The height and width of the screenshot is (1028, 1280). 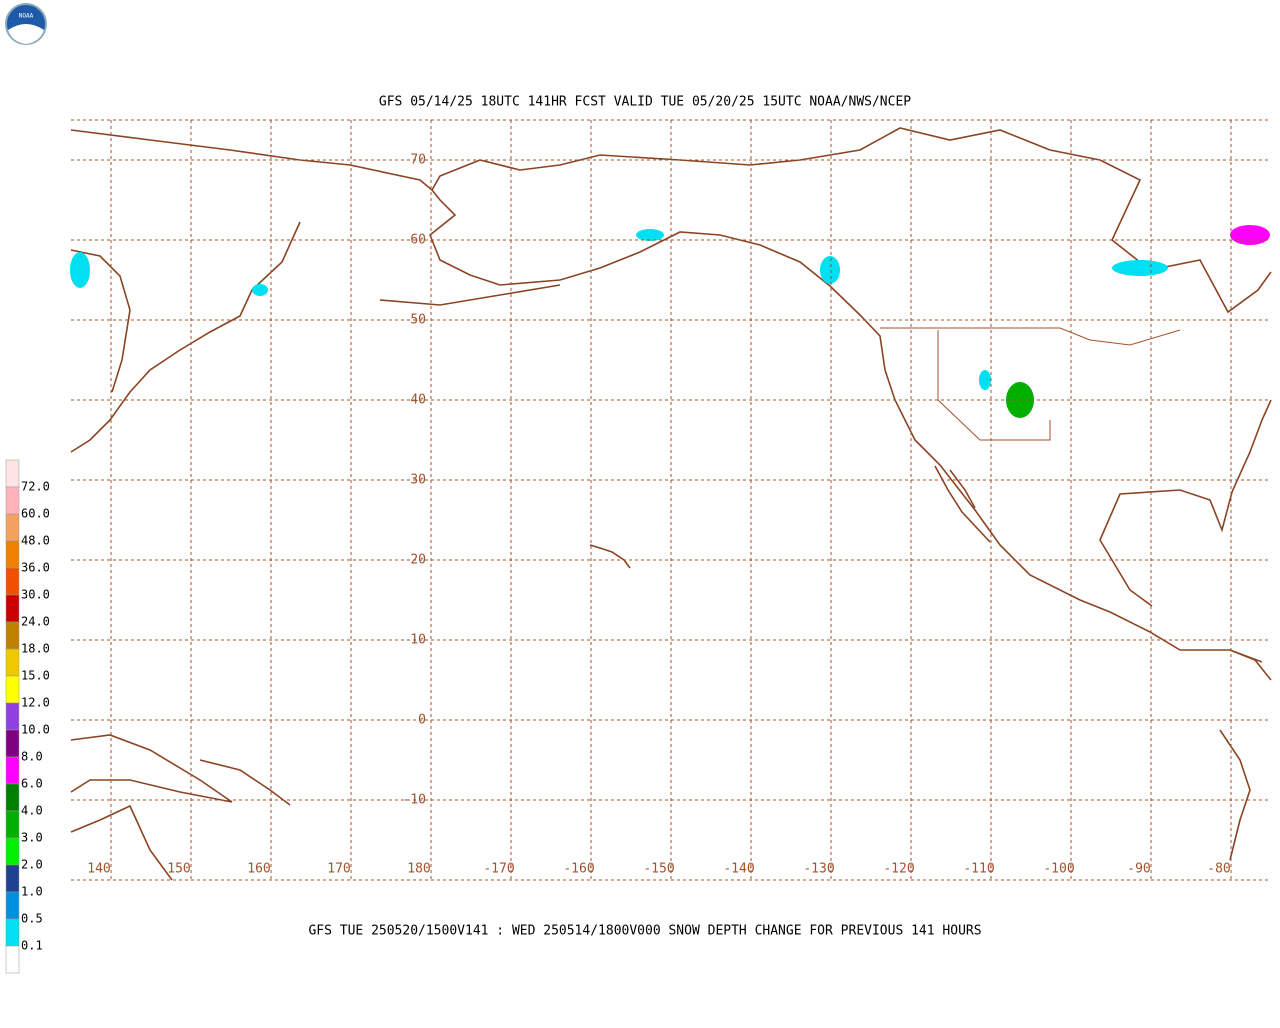 I want to click on lon-label: -160, so click(x=578, y=869).